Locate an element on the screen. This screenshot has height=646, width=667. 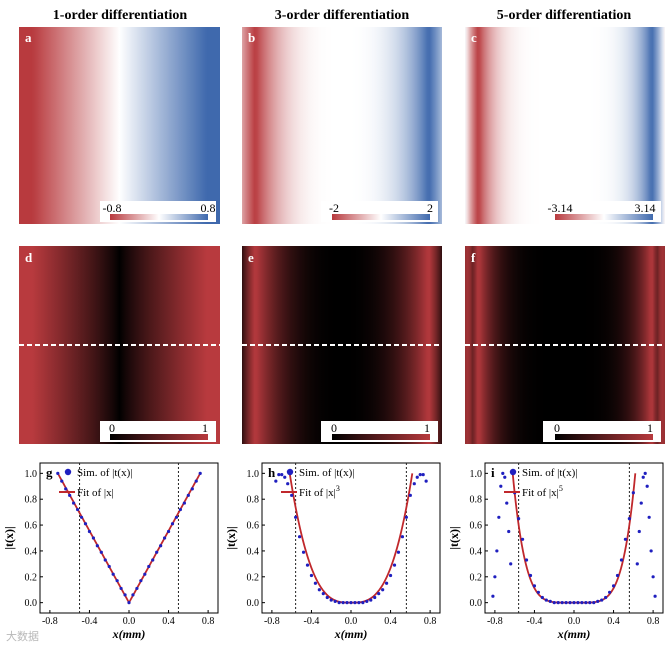
amplitude-map-f: 0 1 f is located at coordinates (565, 345).